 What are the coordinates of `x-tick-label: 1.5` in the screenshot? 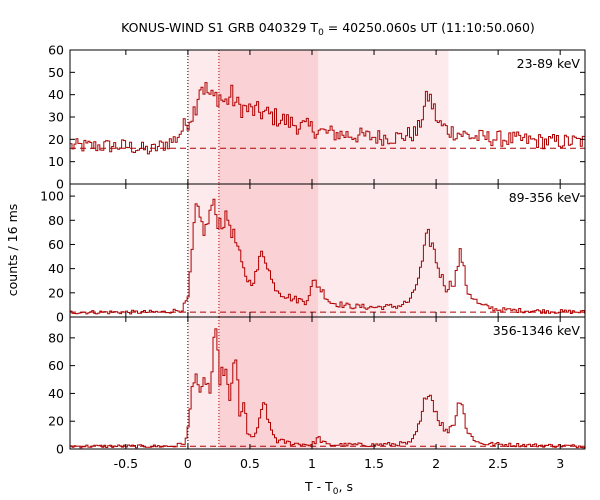 It's located at (374, 463).